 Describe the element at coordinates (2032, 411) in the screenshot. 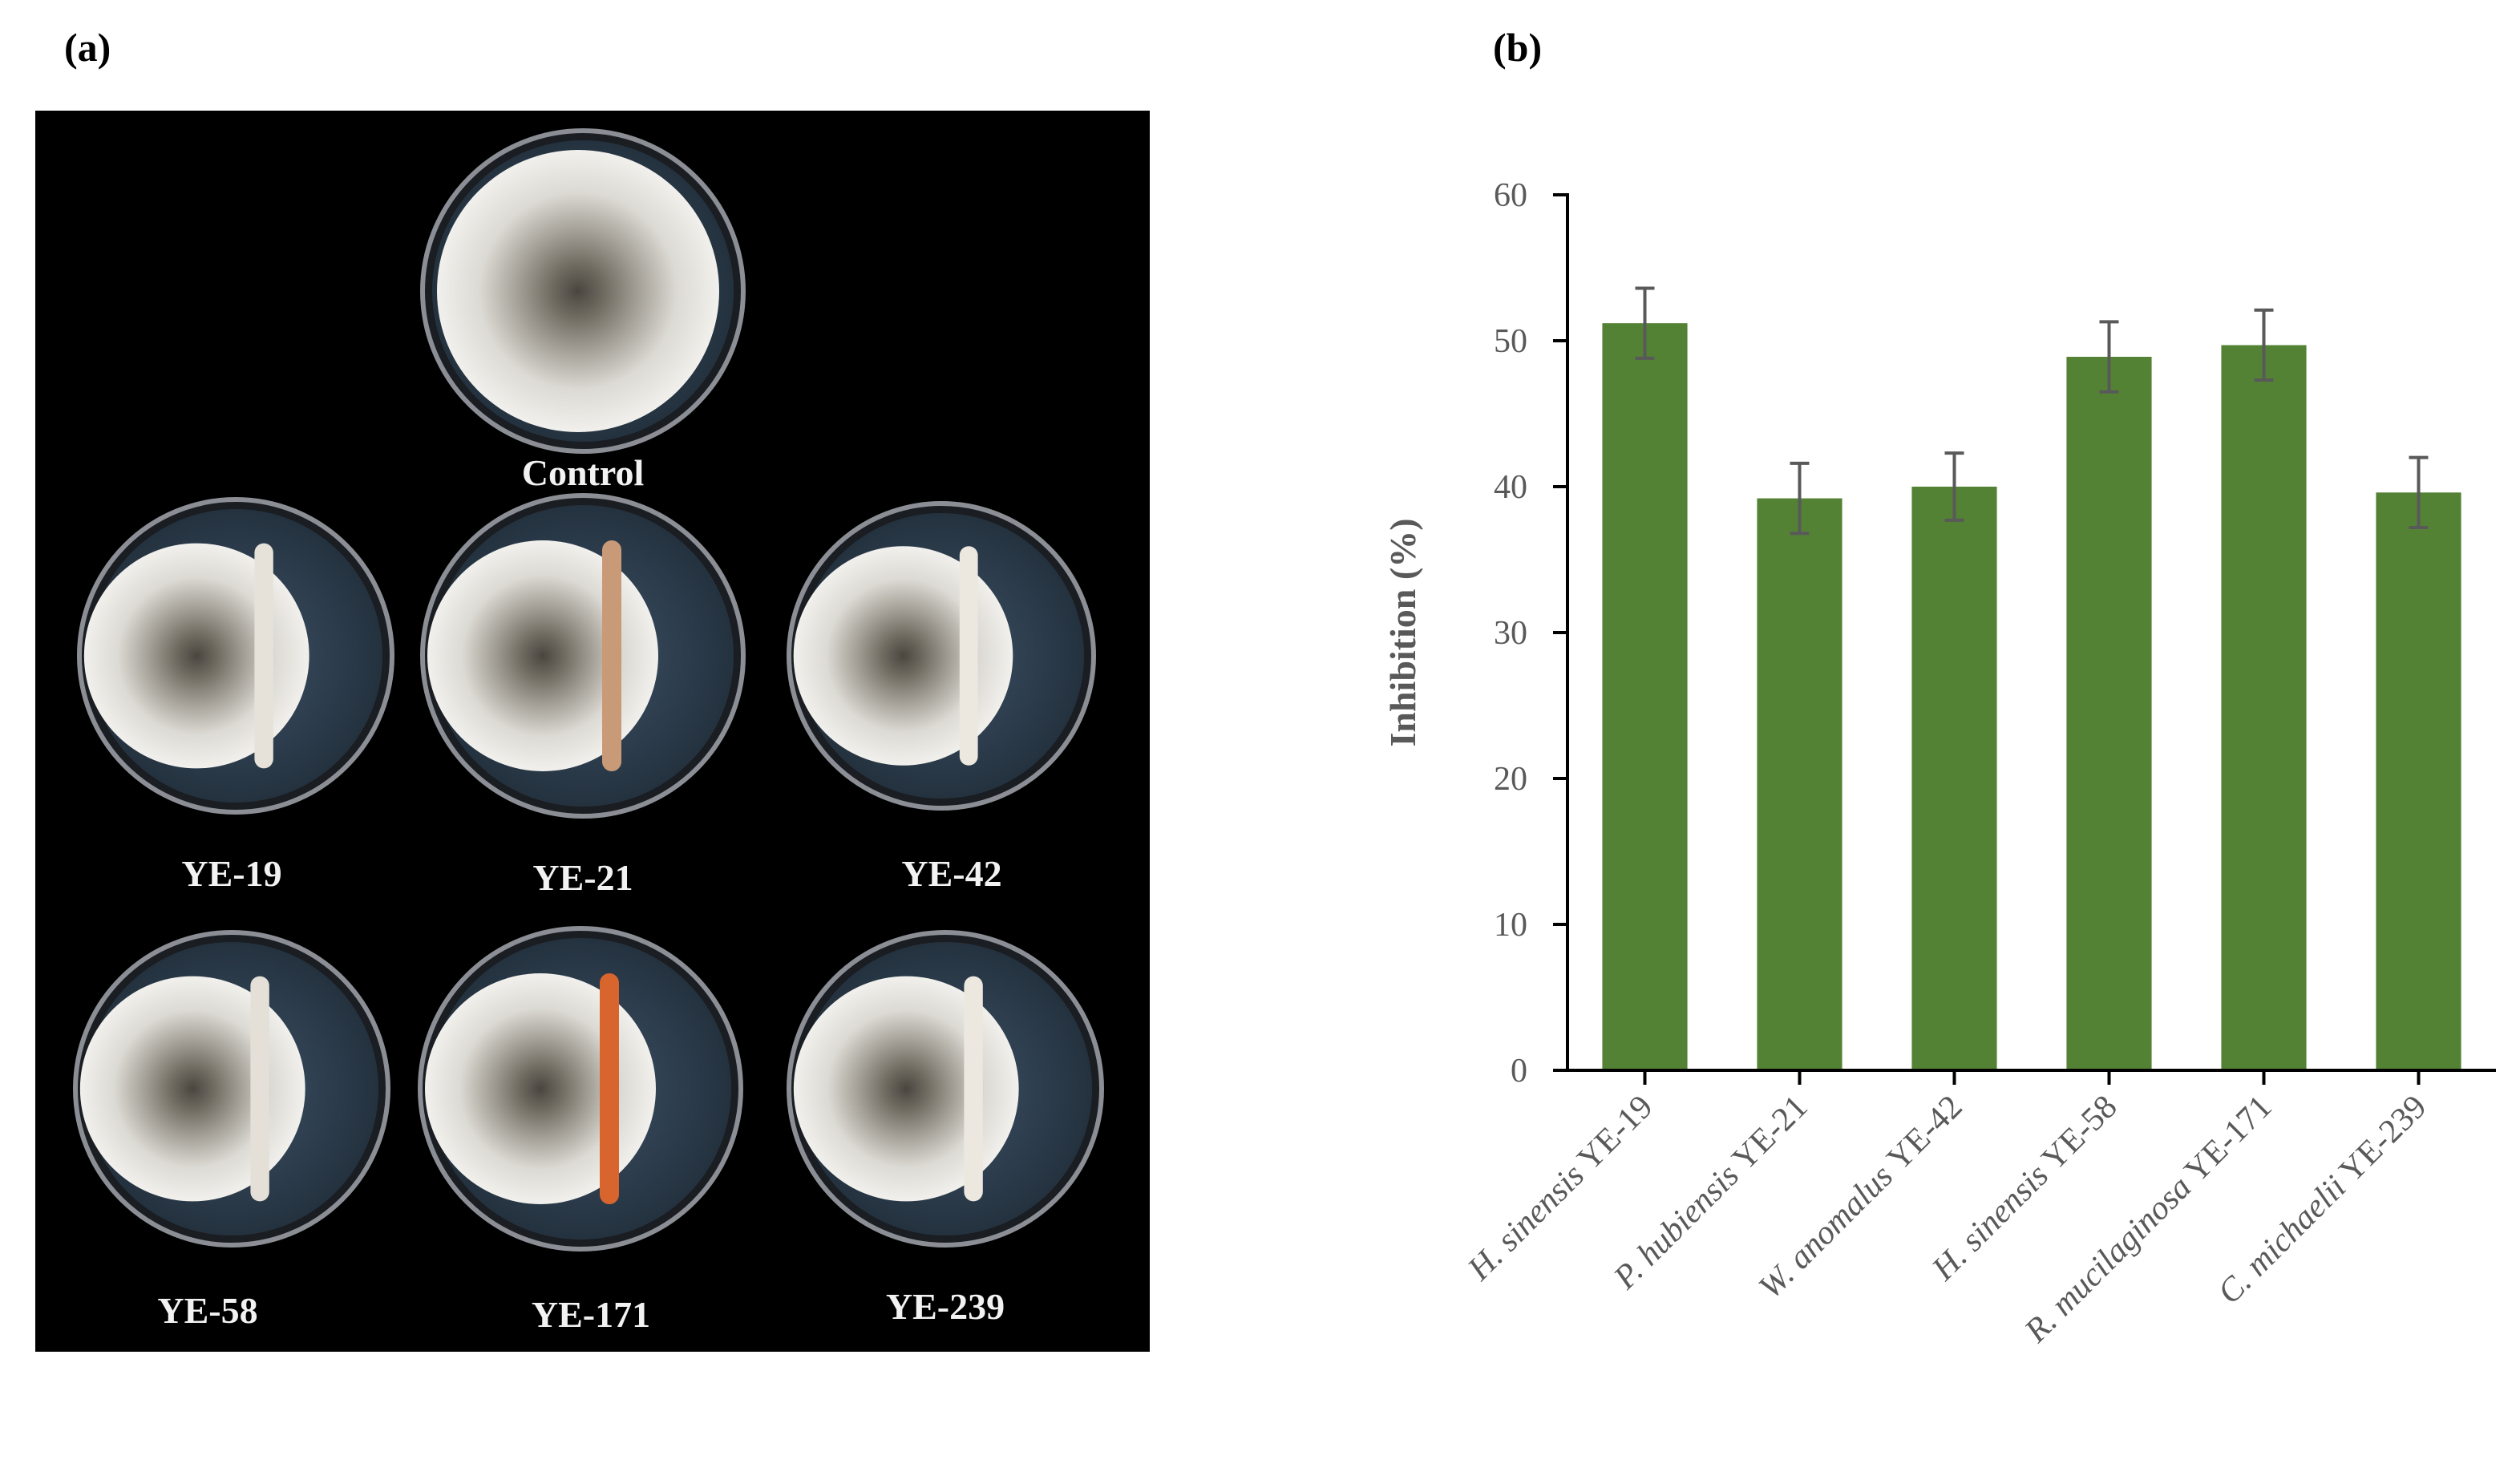

I see `error-bars` at that location.